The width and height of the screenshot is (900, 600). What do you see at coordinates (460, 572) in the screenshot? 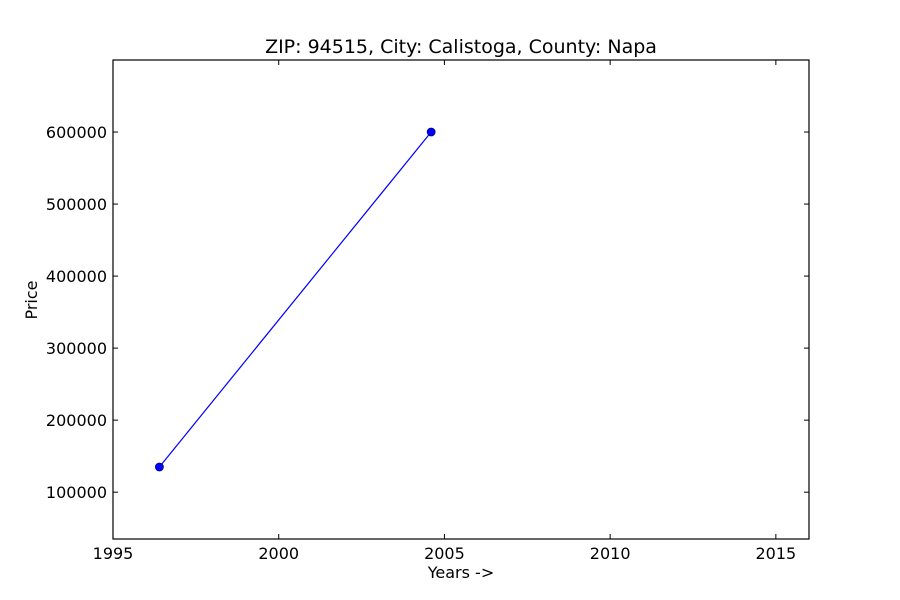
I see `x-axis-label: Years ->` at bounding box center [460, 572].